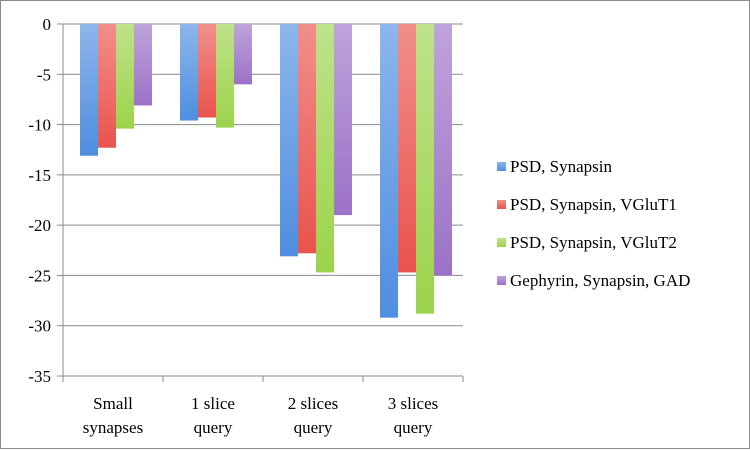 The image size is (750, 450). What do you see at coordinates (39, 225) in the screenshot?
I see `y-tick-label: -20` at bounding box center [39, 225].